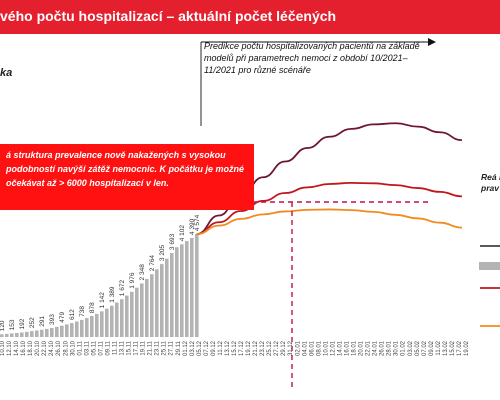  I want to click on x-tick-label-32: 13.12, so click(228, 348).